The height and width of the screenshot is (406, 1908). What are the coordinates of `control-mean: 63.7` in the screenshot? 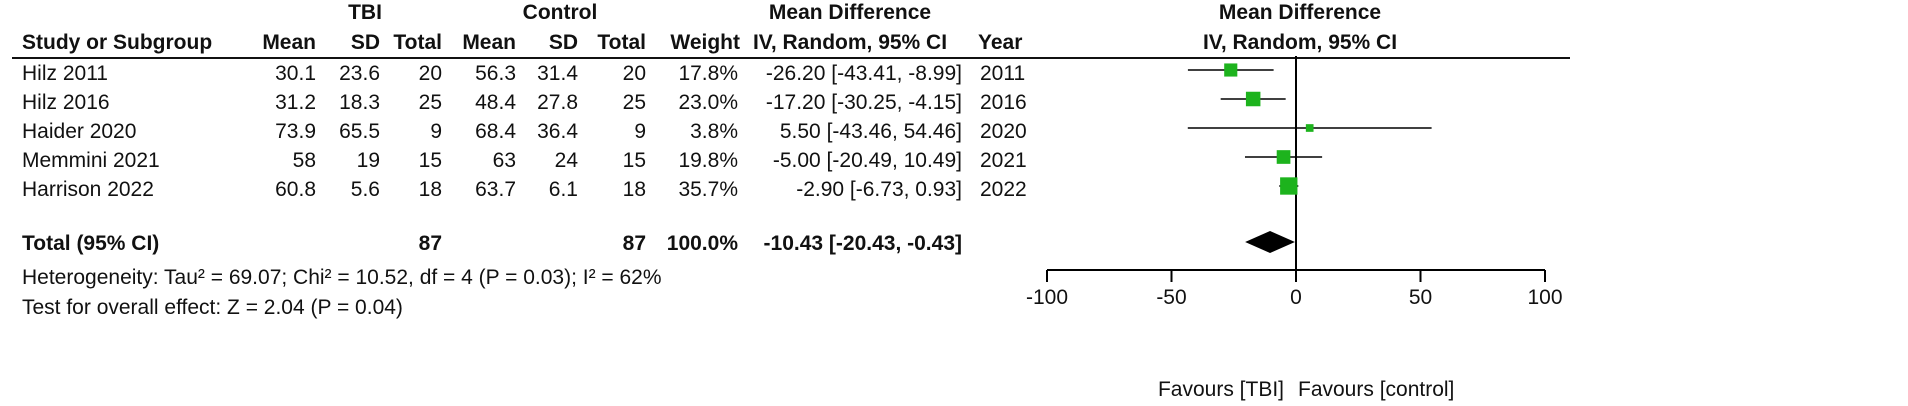 It's located at (495, 189).